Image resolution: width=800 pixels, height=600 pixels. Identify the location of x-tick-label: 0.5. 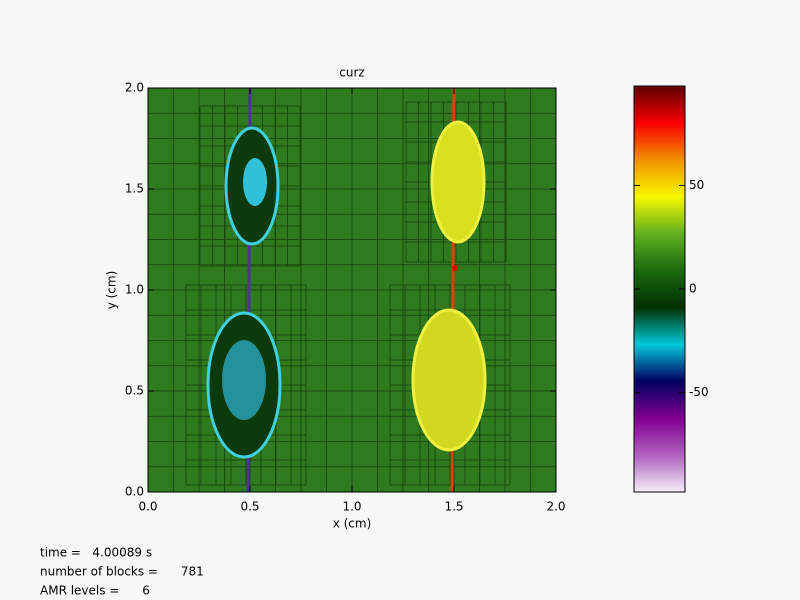
(249, 507).